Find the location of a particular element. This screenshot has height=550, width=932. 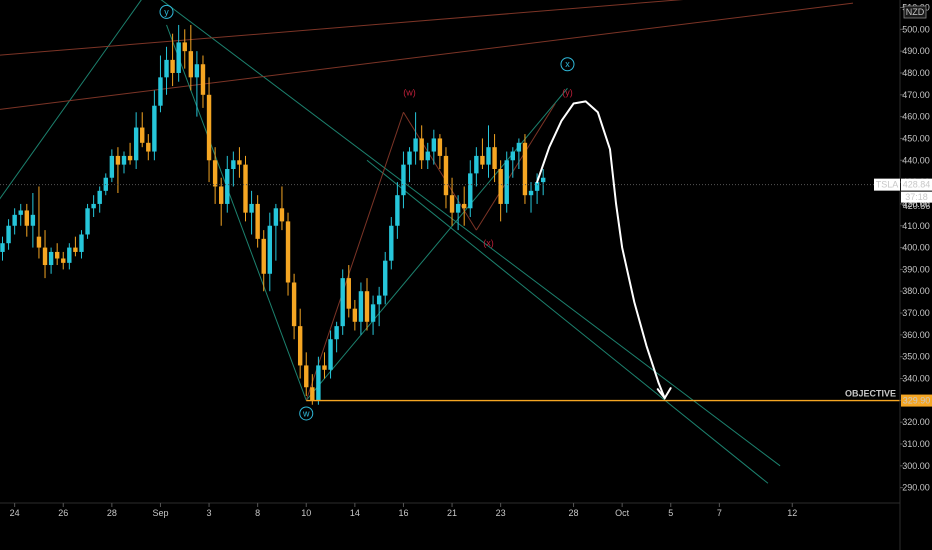

time-axis: 24 26 28 Sep 3 8 10 14 16 21 23 28 Oct 5 7 12 is located at coordinates (450, 510).